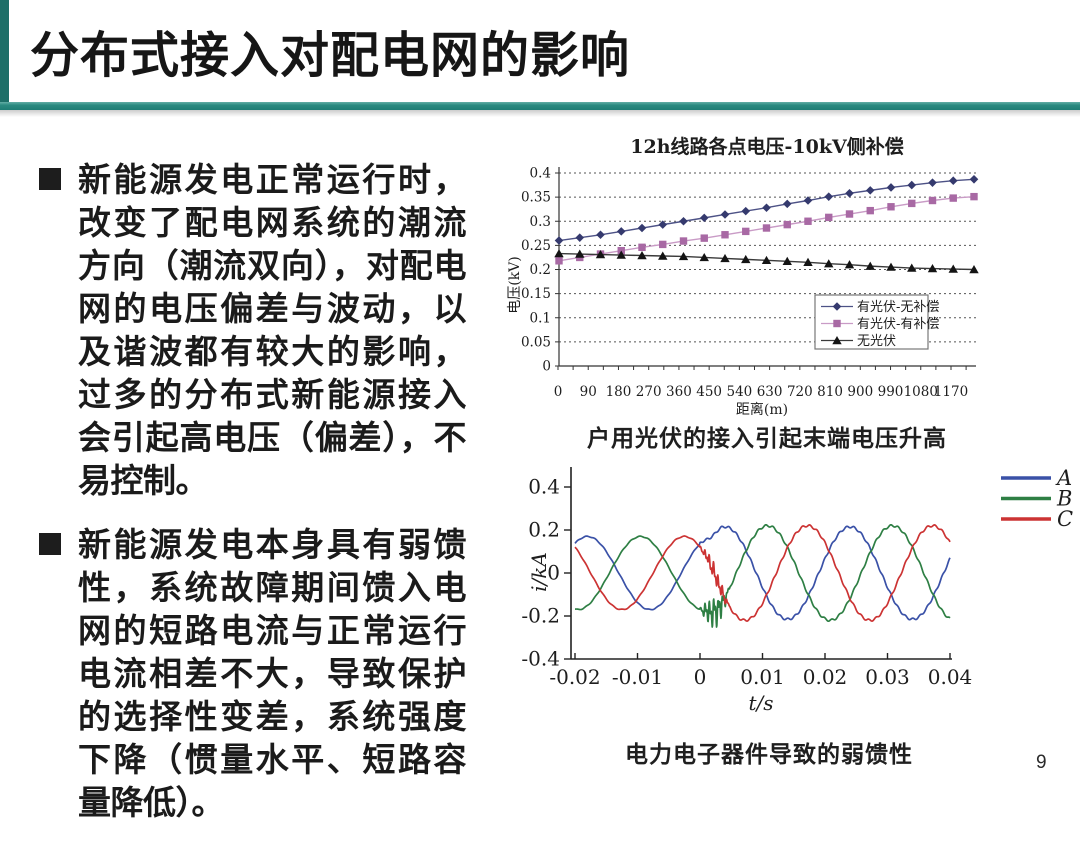  What do you see at coordinates (679, 392) in the screenshot?
I see `svg-text: 360` at bounding box center [679, 392].